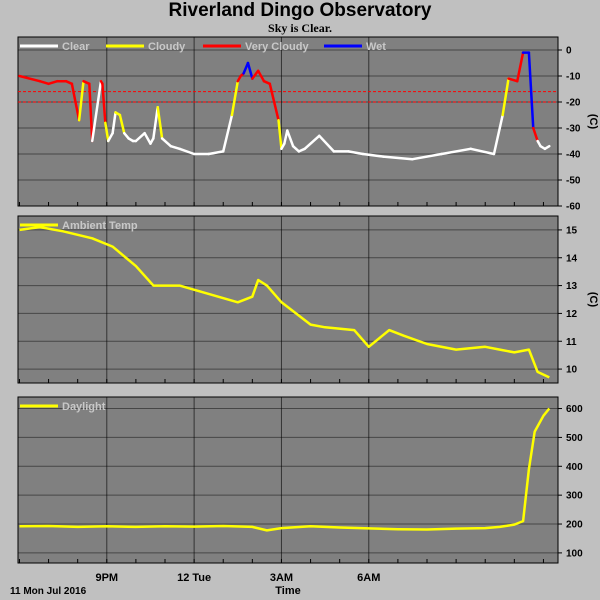 Image resolution: width=600 pixels, height=600 pixels. Describe the element at coordinates (100, 226) in the screenshot. I see `legend-label: Ambient Temp` at that location.